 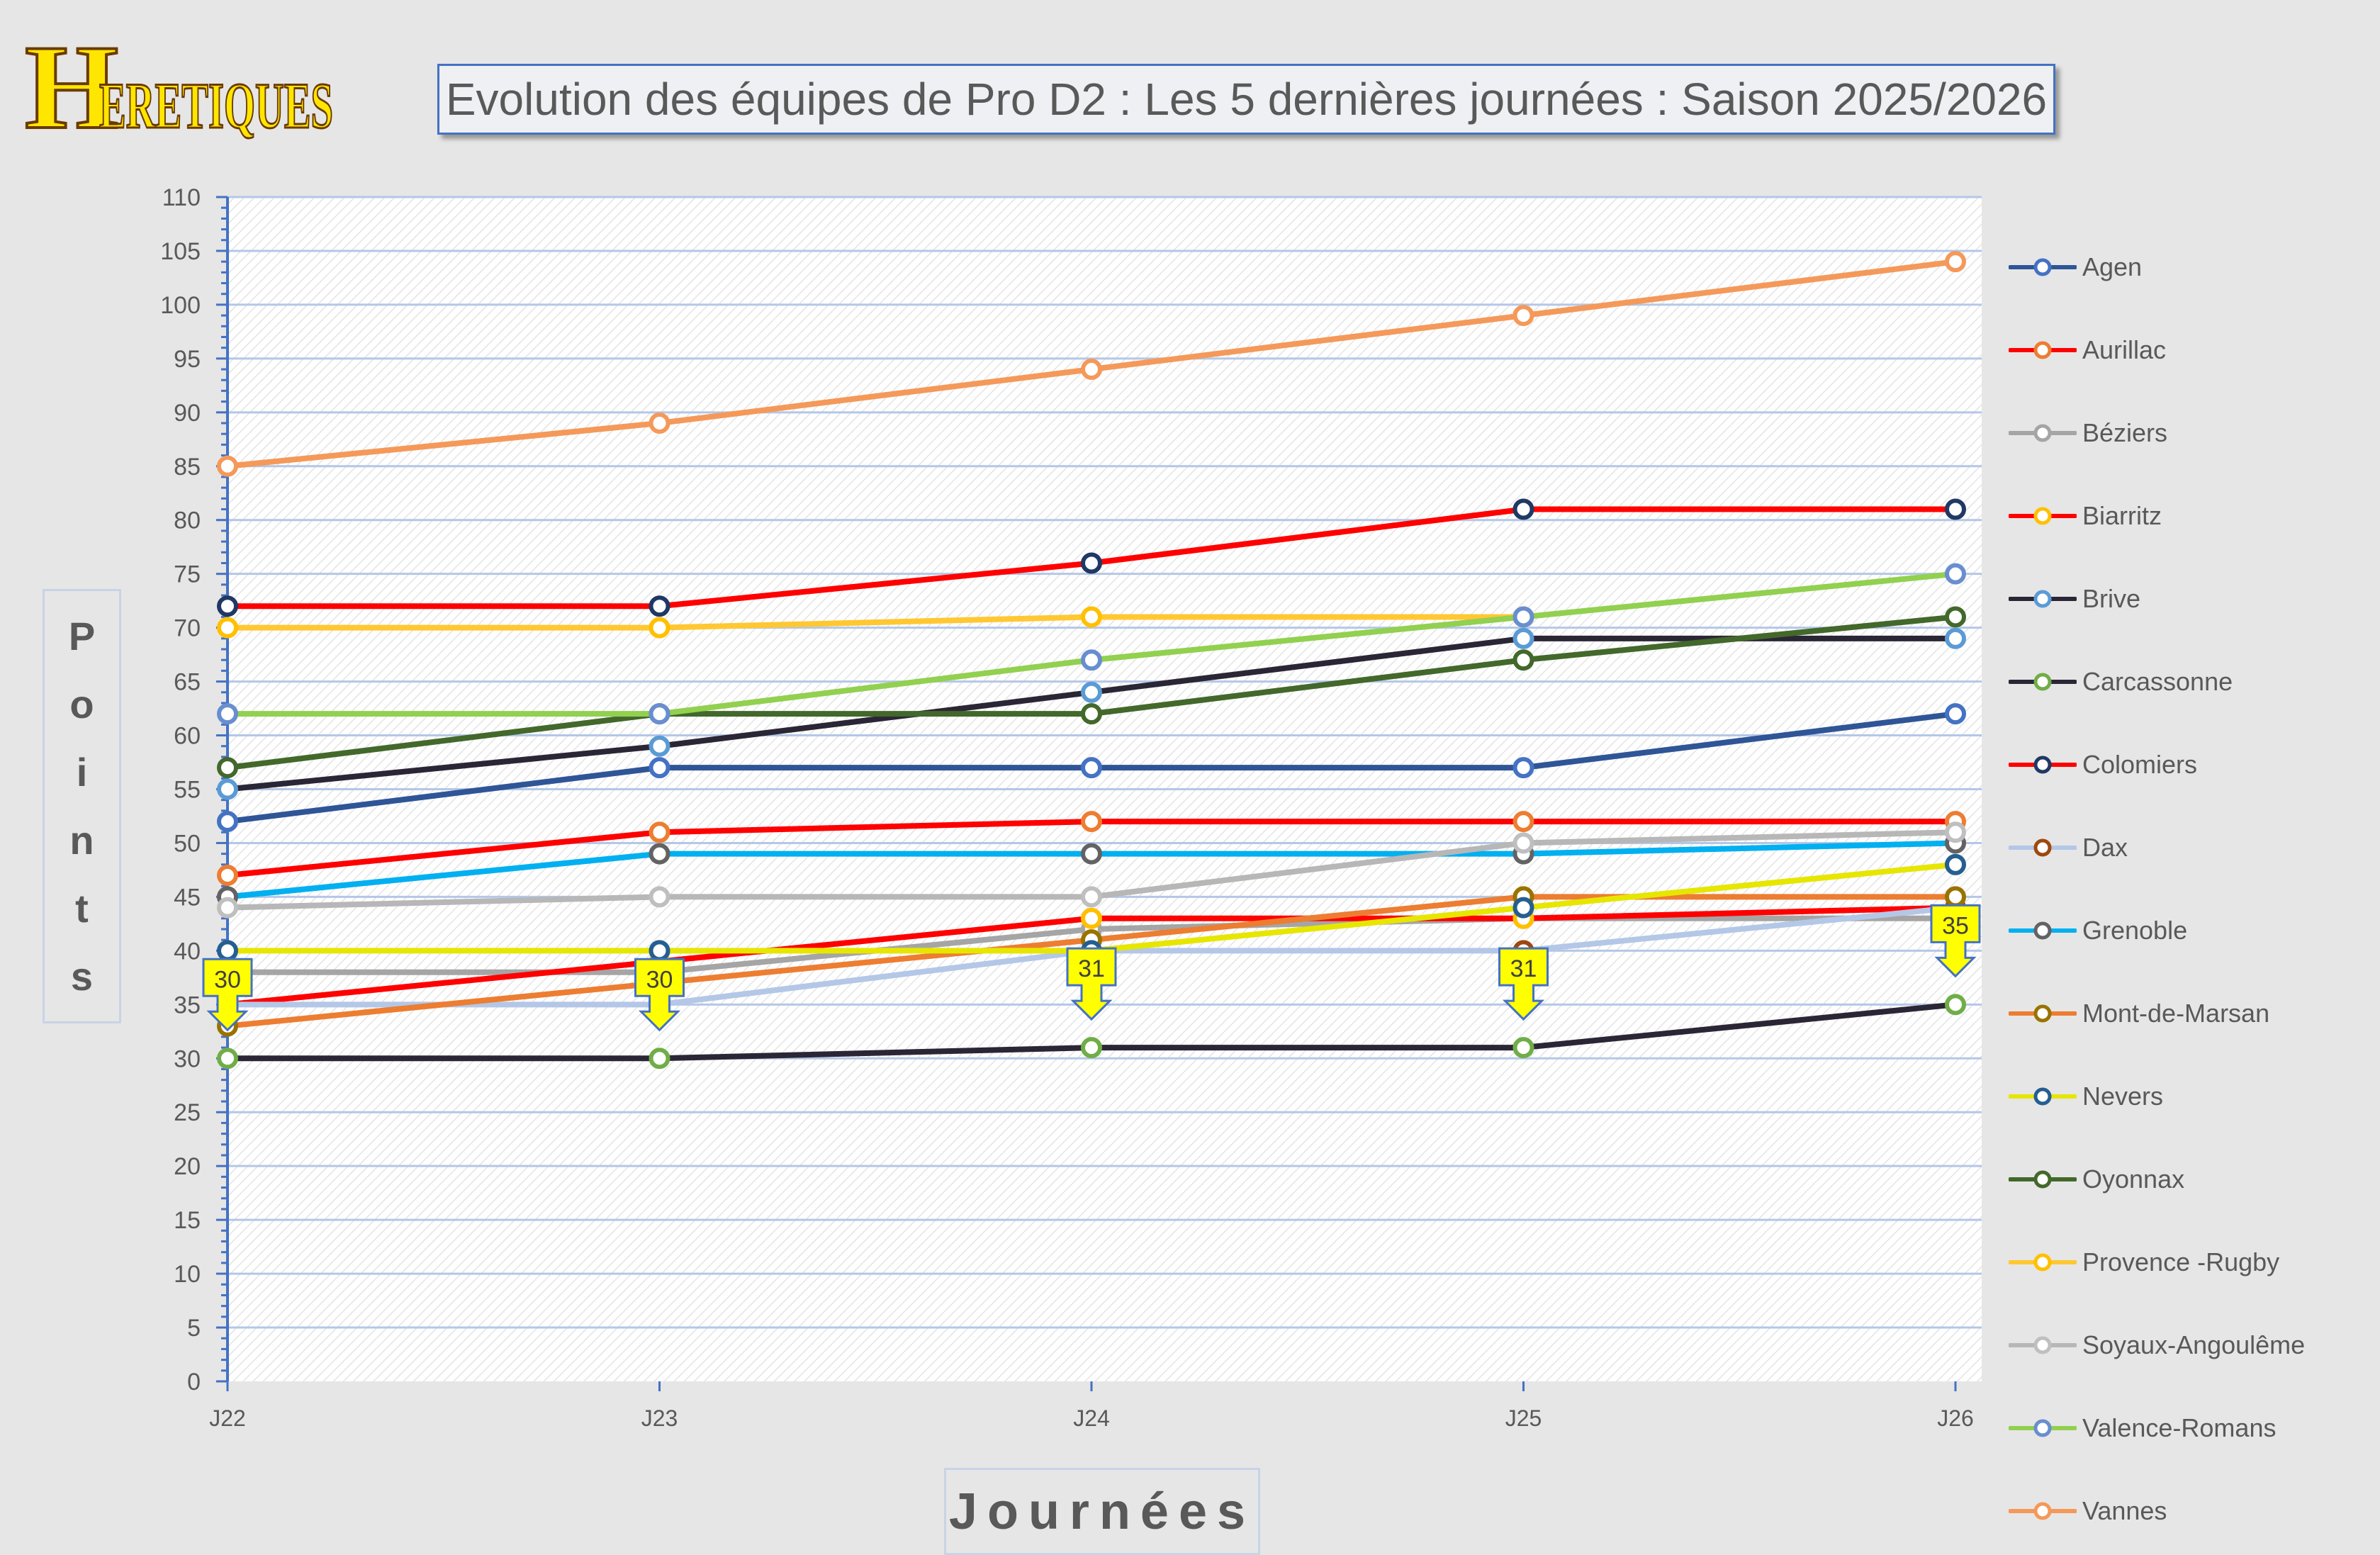 I want to click on legend-label: Carcassonne, so click(x=2157, y=681).